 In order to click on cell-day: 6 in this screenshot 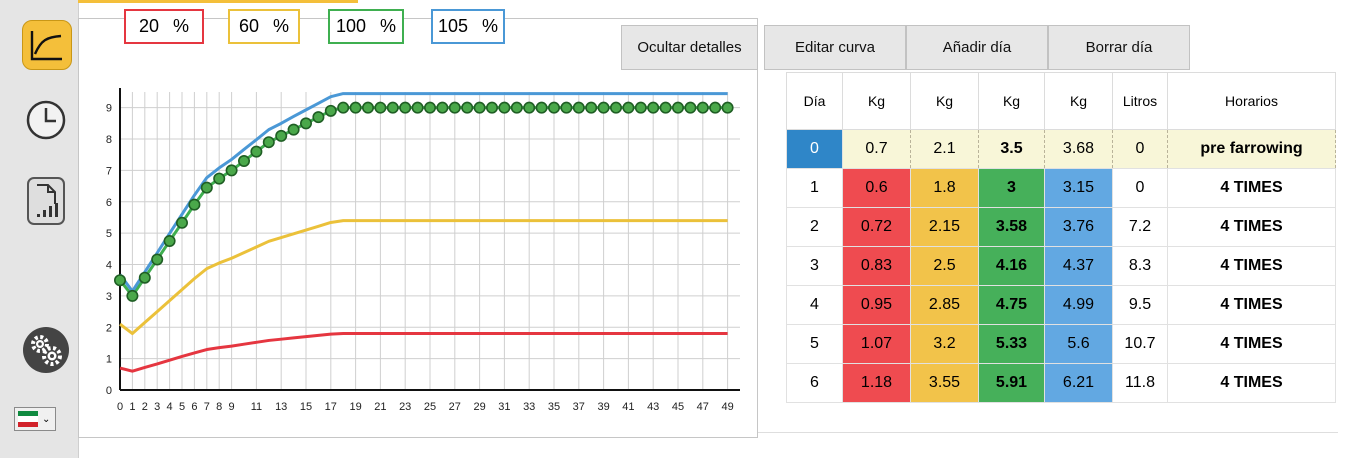, I will do `click(814, 383)`.